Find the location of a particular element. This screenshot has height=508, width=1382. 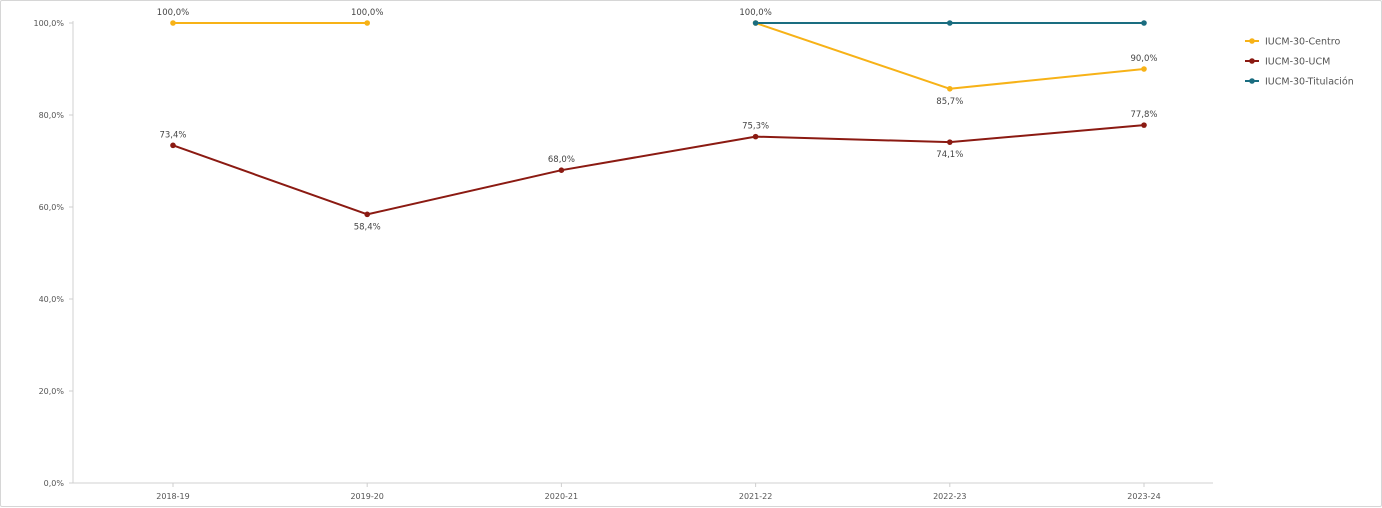

data-label: 85,7% is located at coordinates (949, 102).